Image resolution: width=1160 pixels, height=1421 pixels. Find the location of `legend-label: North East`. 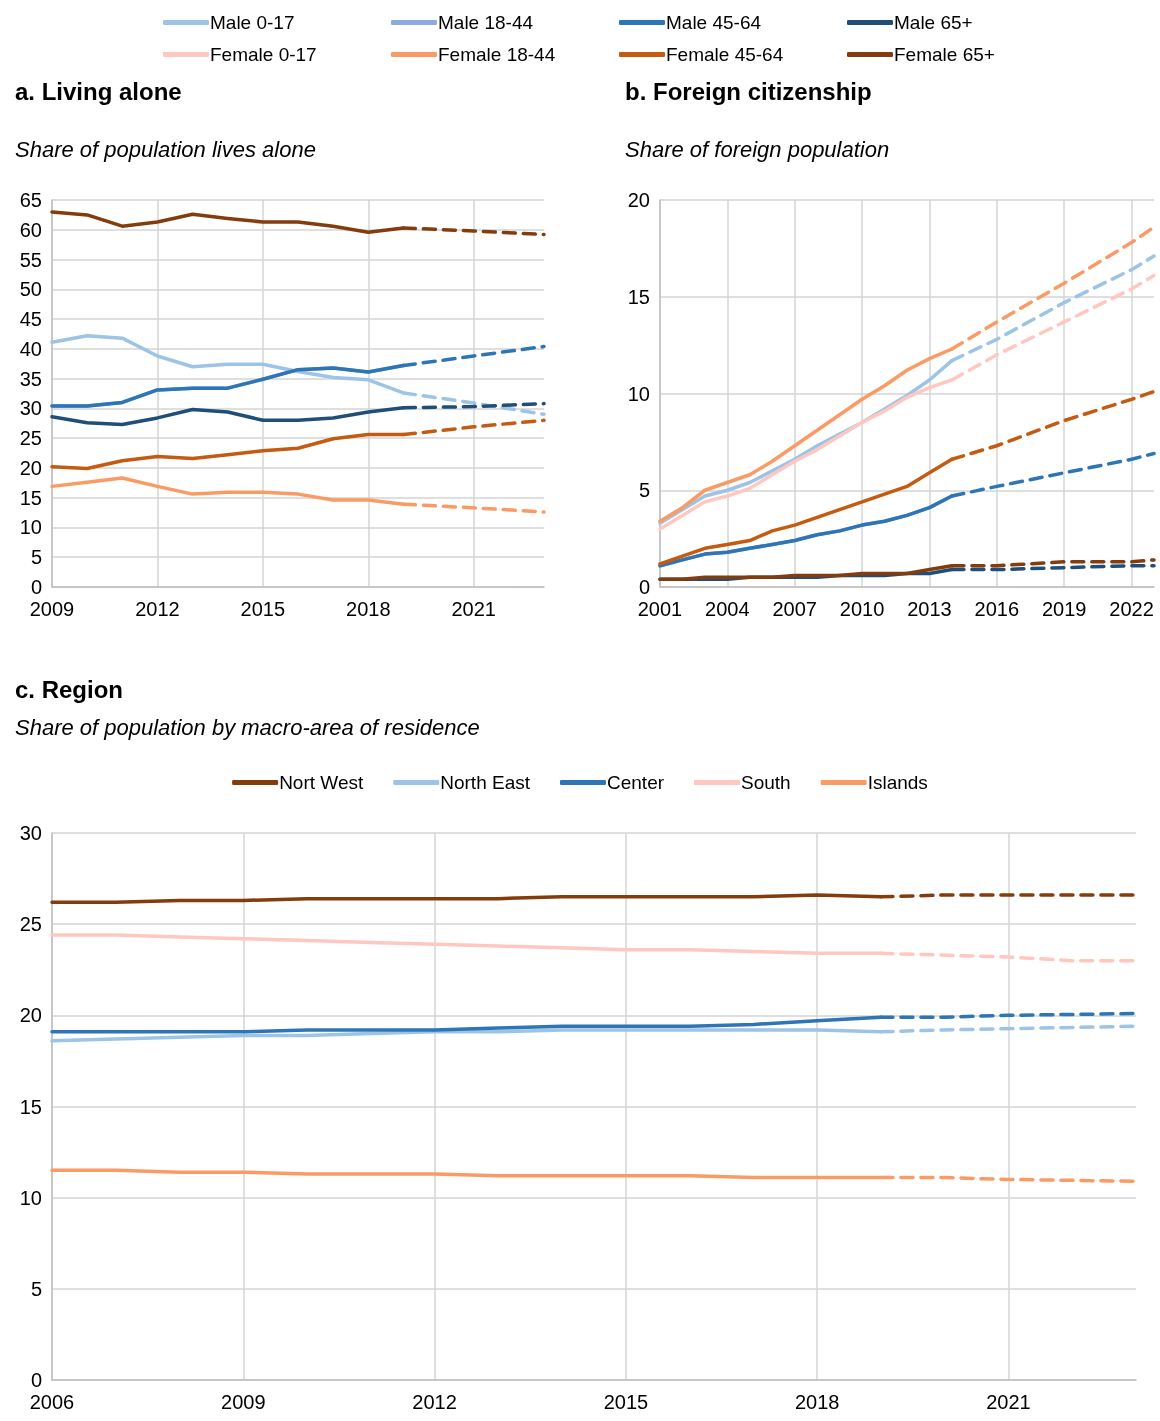

legend-label: North East is located at coordinates (485, 782).